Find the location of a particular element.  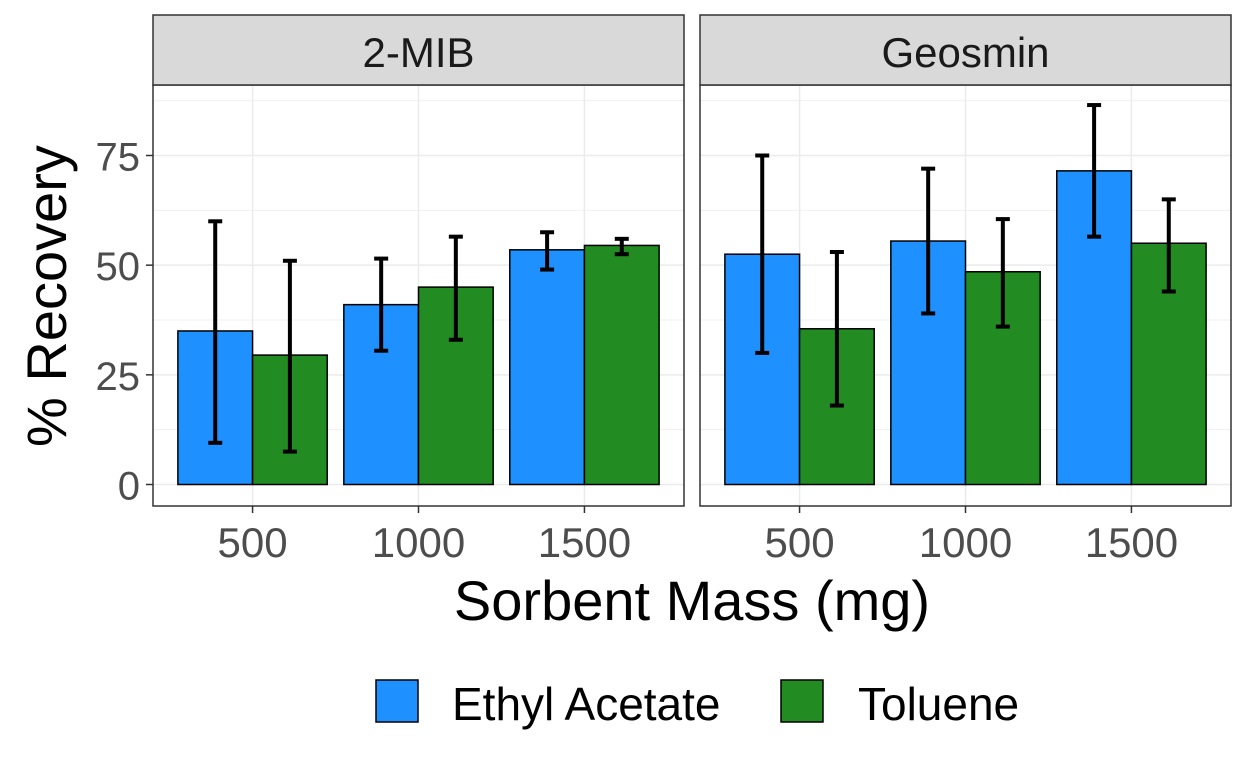

facet-label: 2-MIB is located at coordinates (418, 52).